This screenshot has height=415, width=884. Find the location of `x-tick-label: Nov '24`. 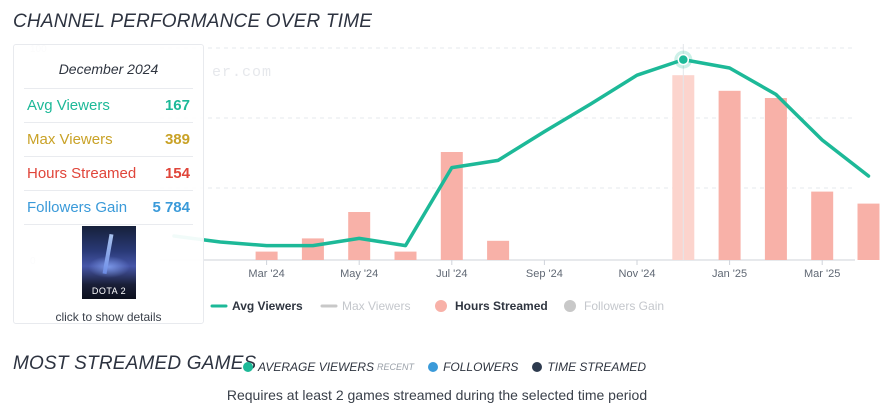

x-tick-label: Nov '24 is located at coordinates (637, 274).